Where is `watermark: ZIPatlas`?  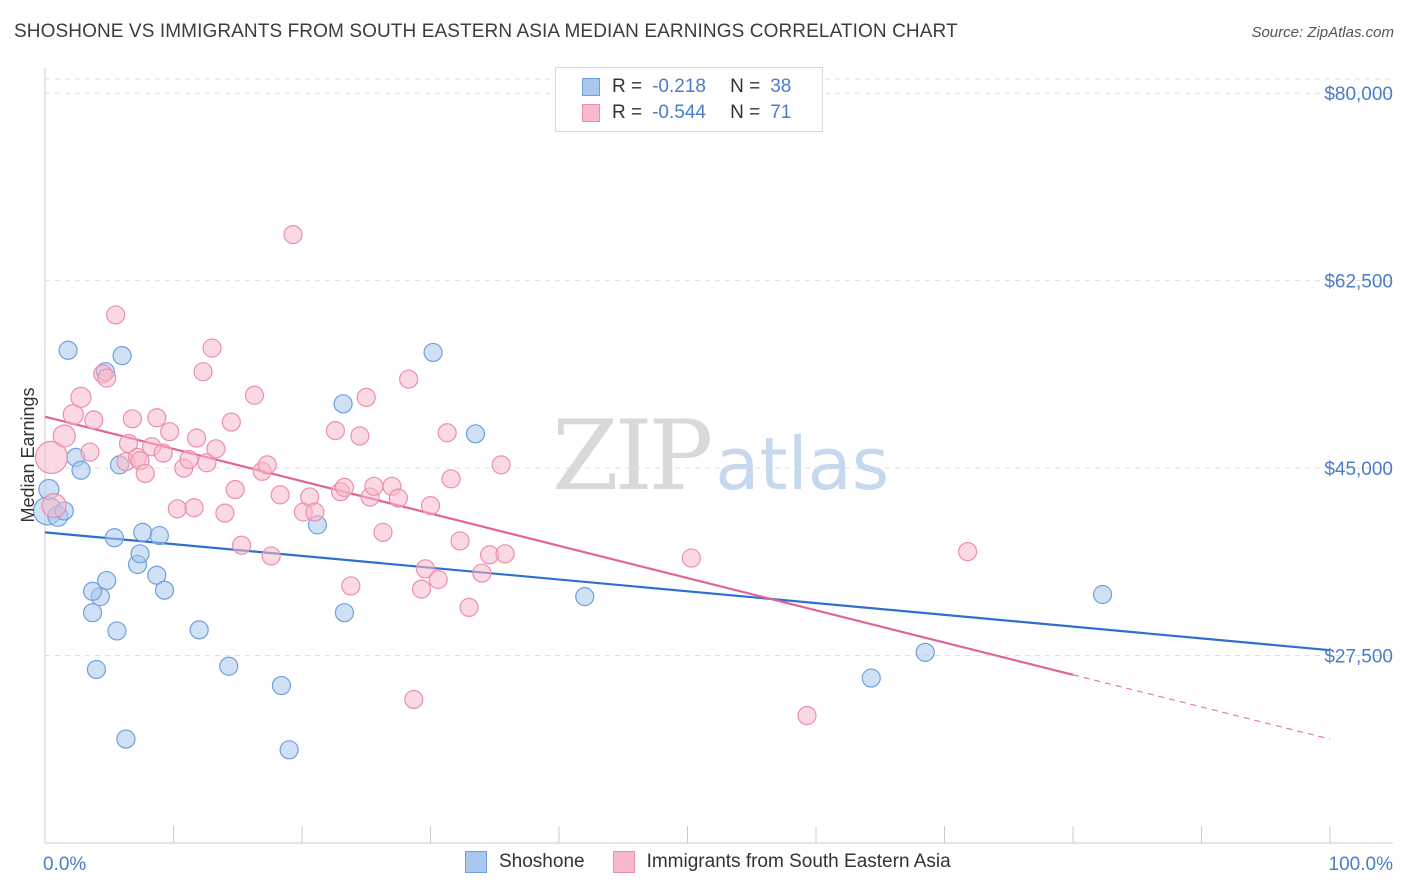 watermark: ZIPatlas is located at coordinates (720, 456).